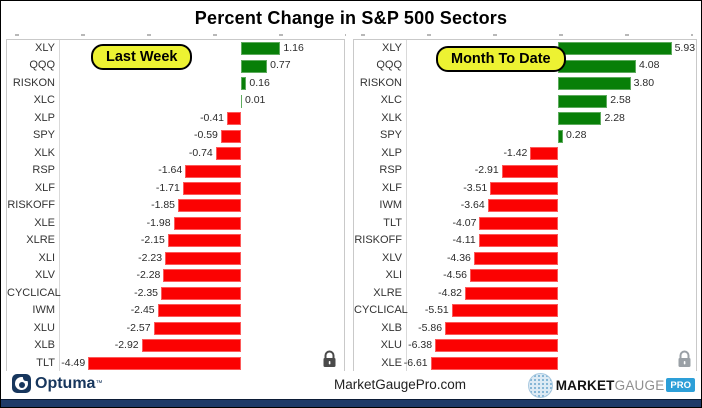  I want to click on value-label: -5.86, so click(430, 327).